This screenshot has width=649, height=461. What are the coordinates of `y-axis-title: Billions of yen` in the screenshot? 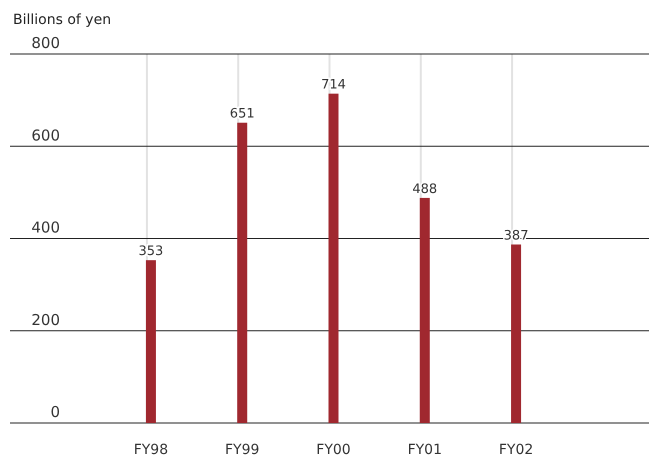 It's located at (62, 20).